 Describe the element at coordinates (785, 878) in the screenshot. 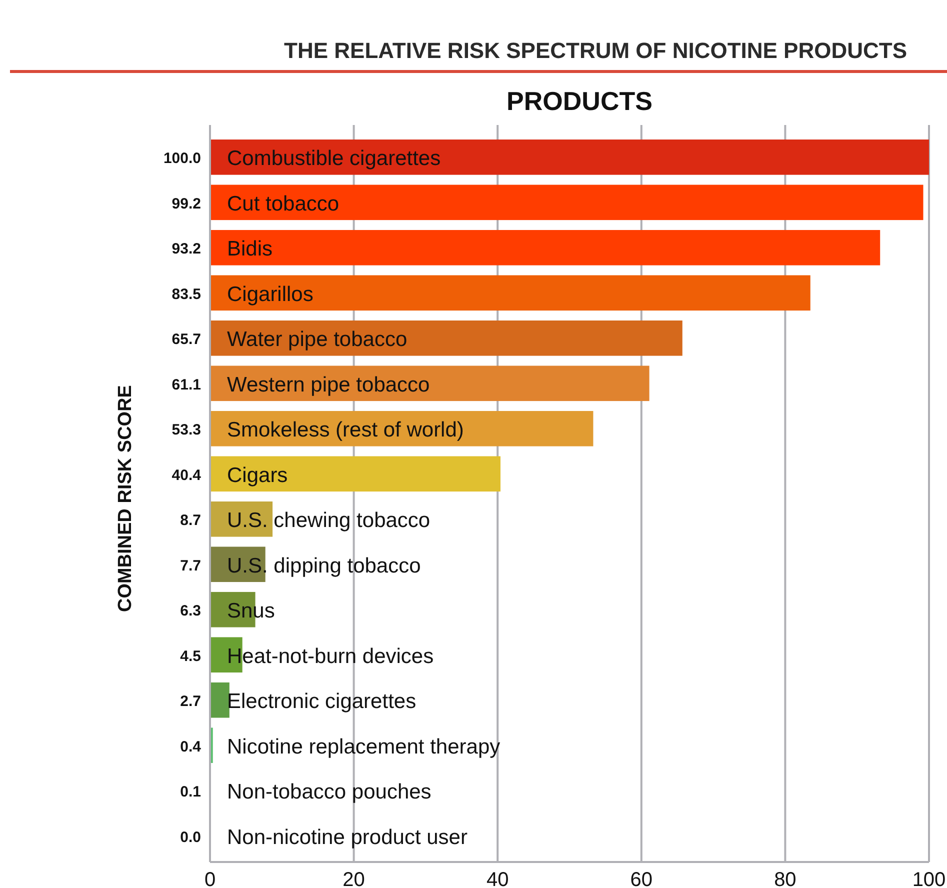

I see `x-tick-label: 80` at that location.